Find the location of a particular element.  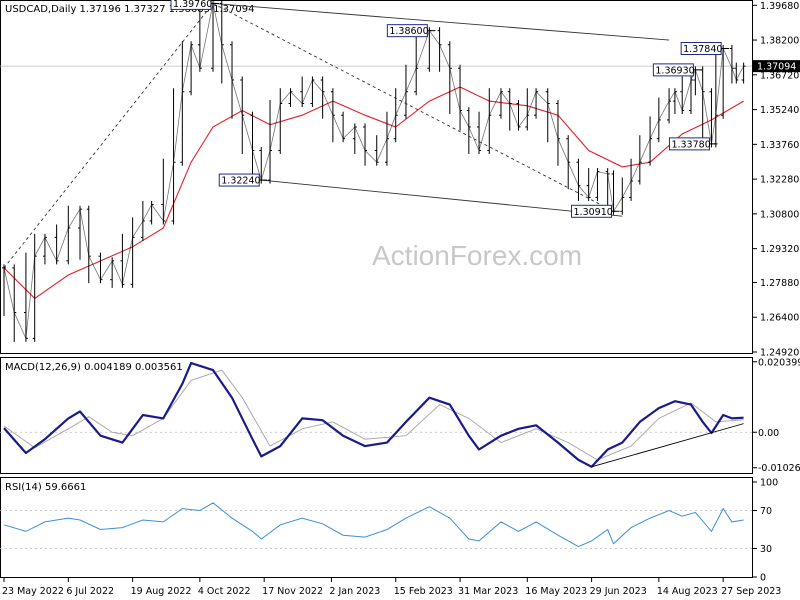

rsi-line is located at coordinates (373, 525).